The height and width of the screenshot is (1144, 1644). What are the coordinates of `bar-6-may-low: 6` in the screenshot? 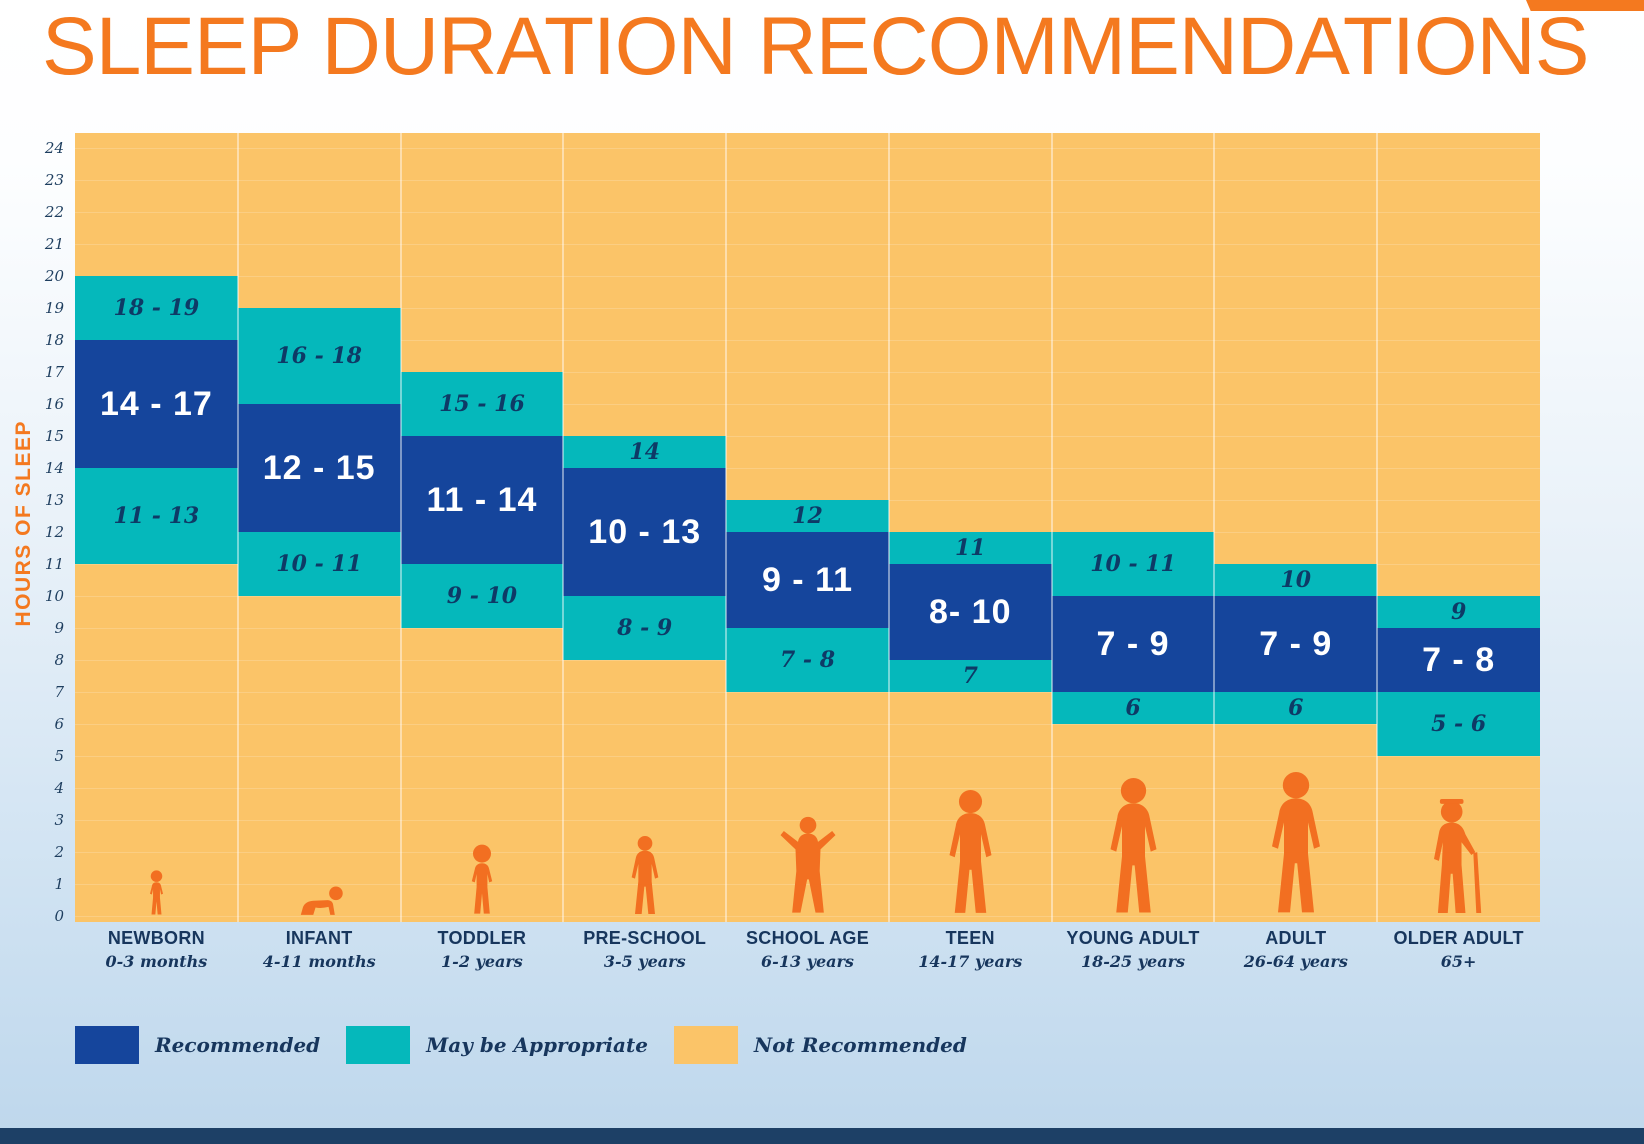 It's located at (1133, 708).